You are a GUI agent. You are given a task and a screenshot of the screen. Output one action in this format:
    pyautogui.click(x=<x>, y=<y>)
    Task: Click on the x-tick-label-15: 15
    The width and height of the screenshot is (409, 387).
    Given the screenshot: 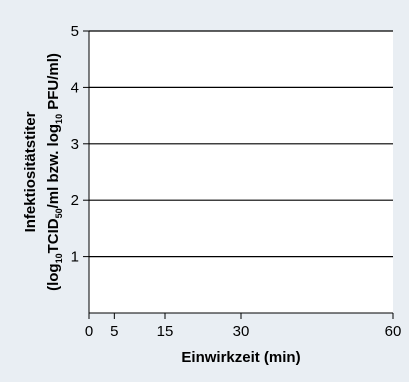 What is the action you would take?
    pyautogui.click(x=165, y=331)
    